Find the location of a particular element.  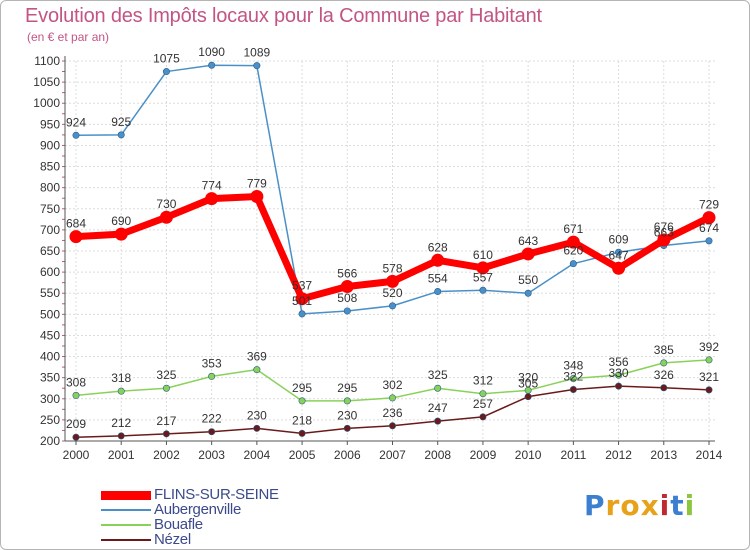

data-label-2: 348 is located at coordinates (573, 366).